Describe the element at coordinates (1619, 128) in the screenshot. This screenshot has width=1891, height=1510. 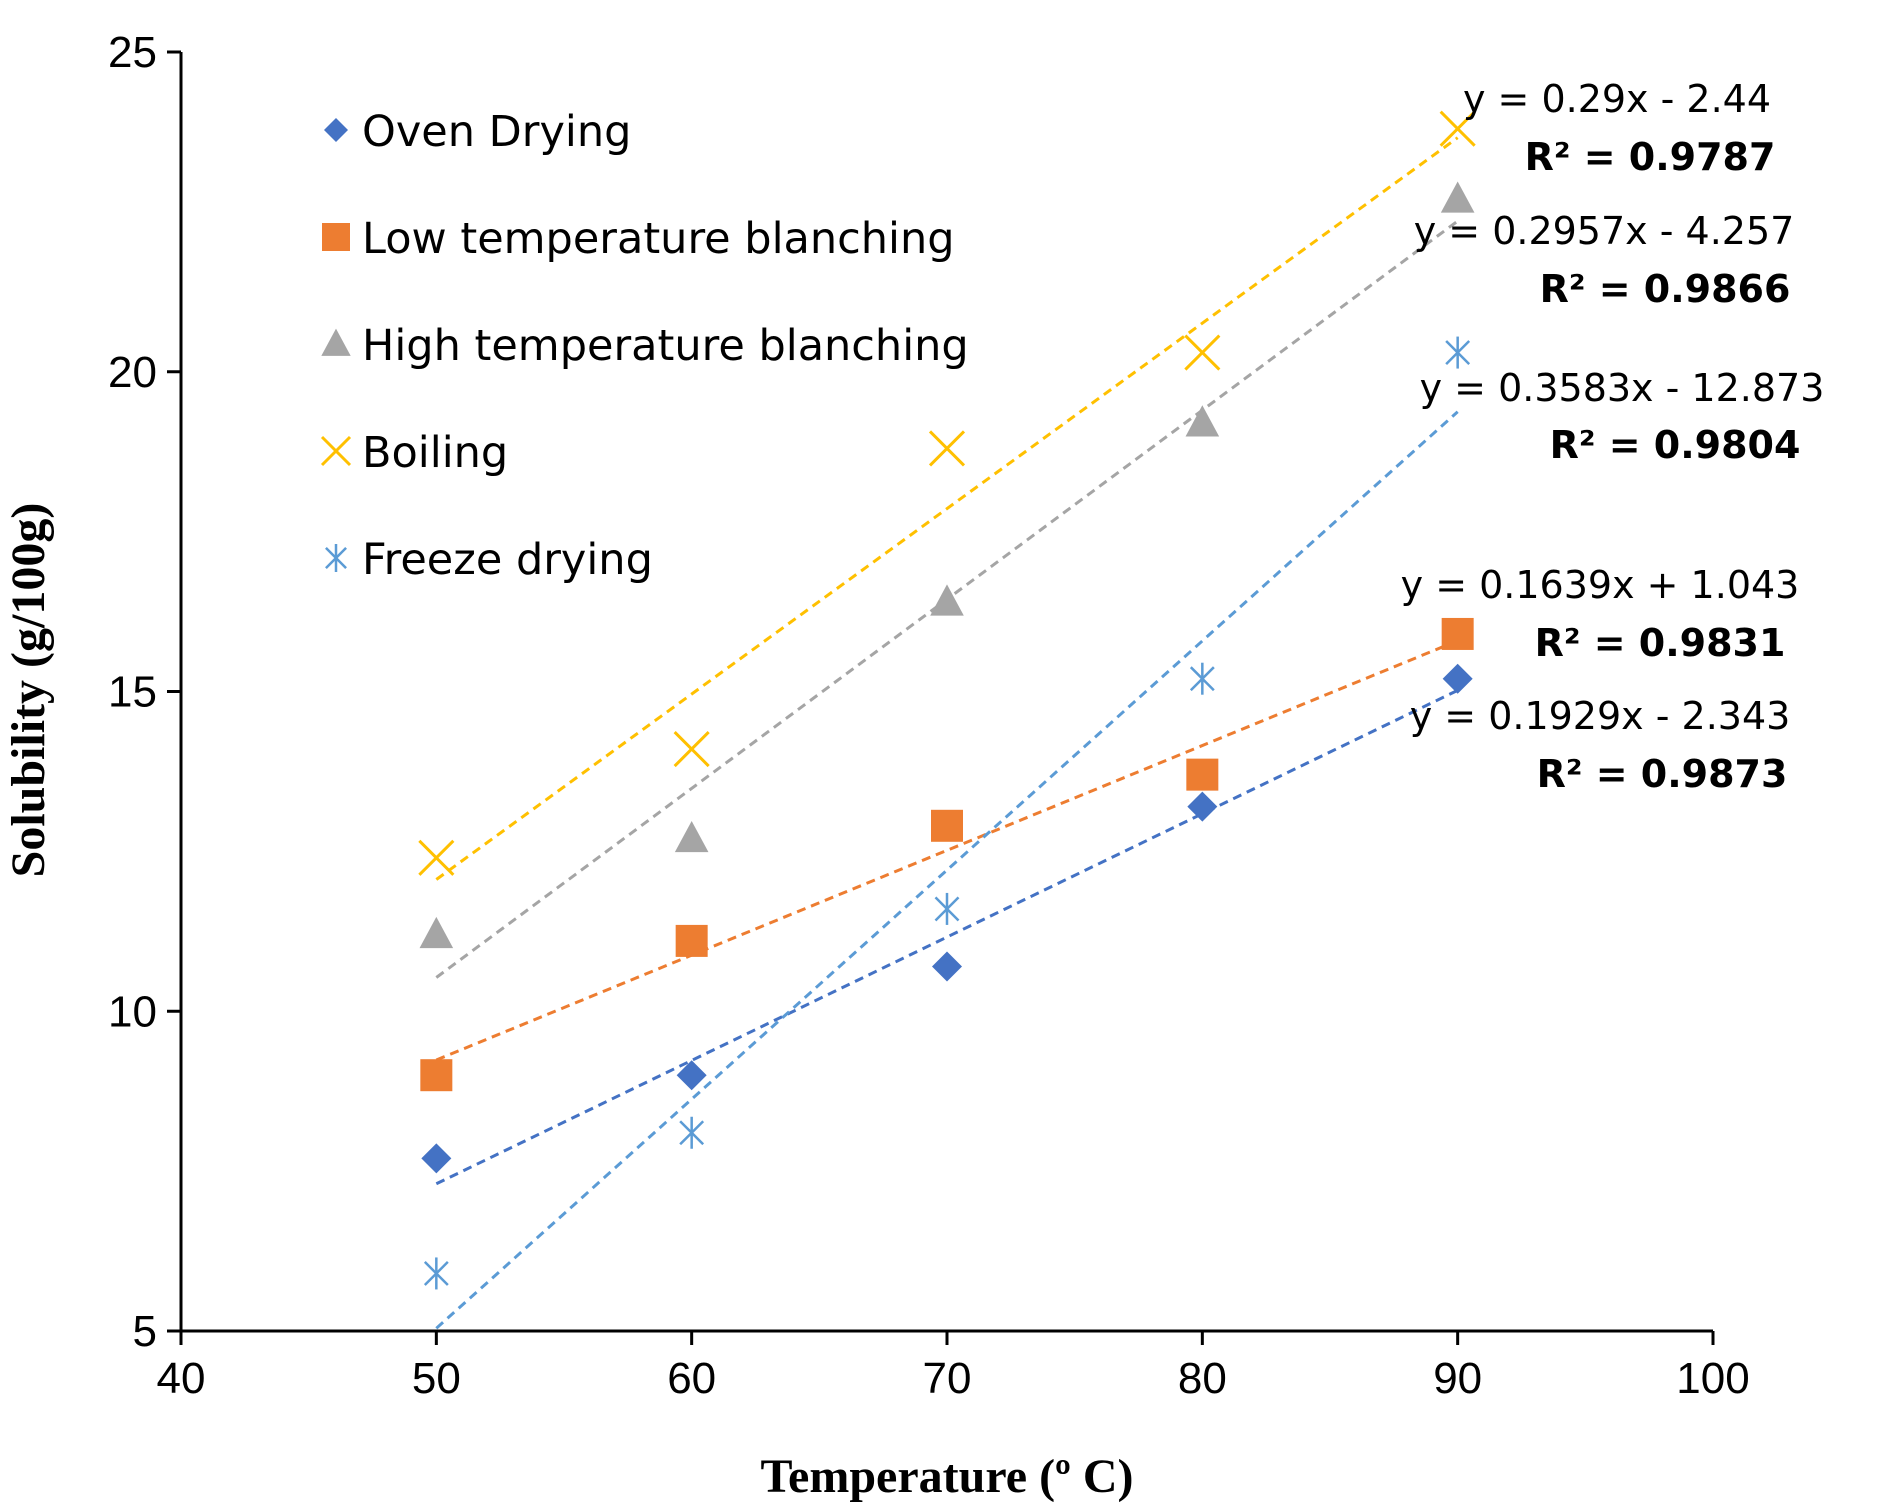
I see `trendline-annotation: y = 0.29x - 2.44 R² = 0.9787` at that location.